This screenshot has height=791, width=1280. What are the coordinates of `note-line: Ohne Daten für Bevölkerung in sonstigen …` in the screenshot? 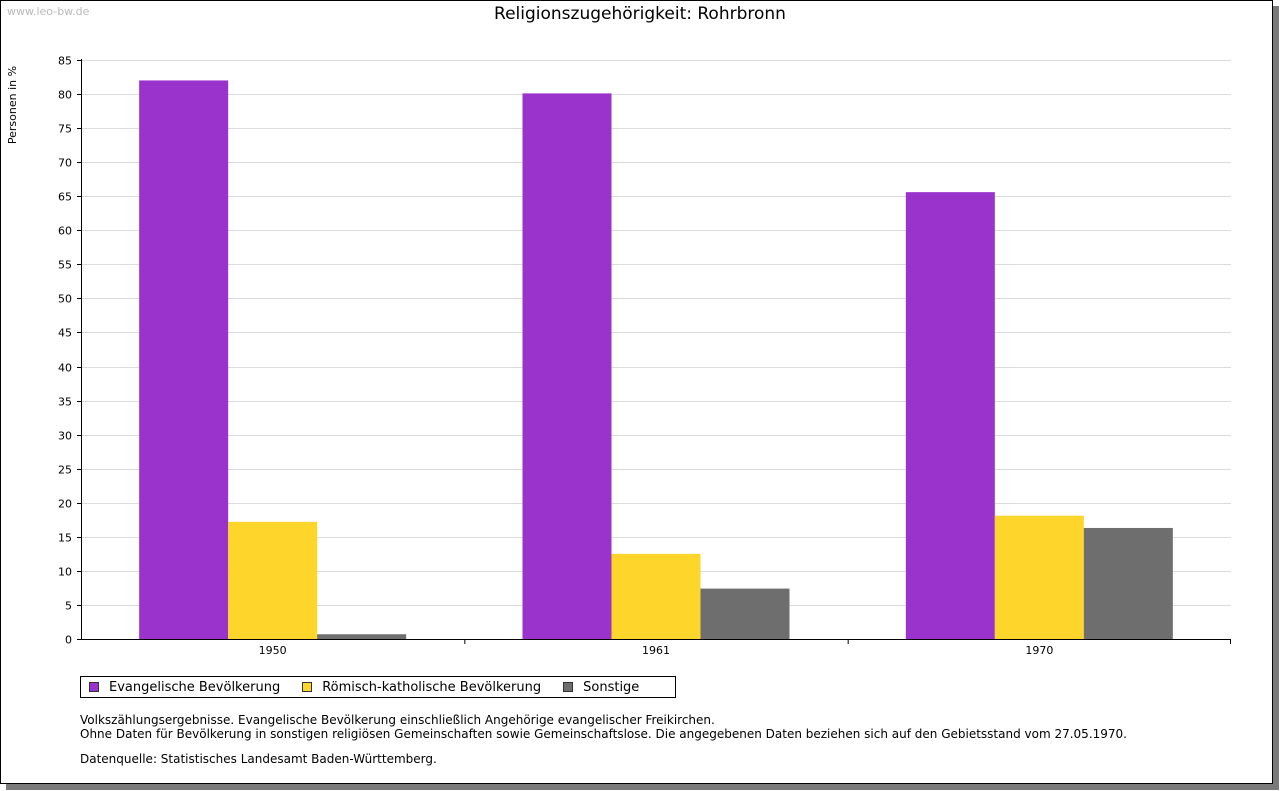 It's located at (603, 734).